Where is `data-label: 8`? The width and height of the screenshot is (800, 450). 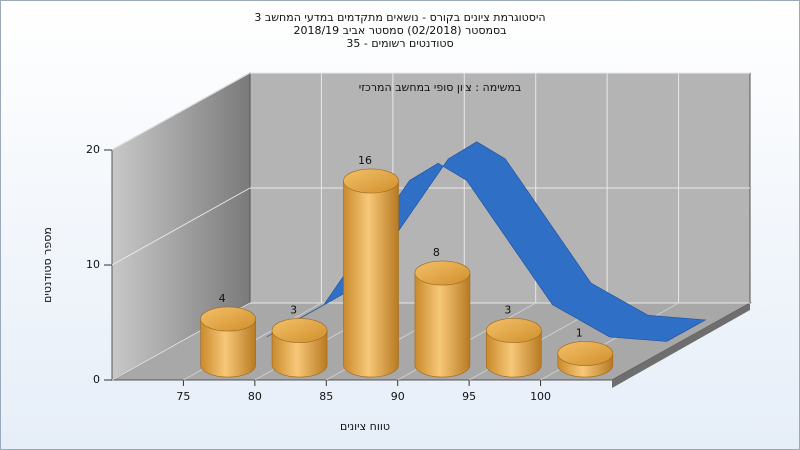
data-label: 8 is located at coordinates (436, 252).